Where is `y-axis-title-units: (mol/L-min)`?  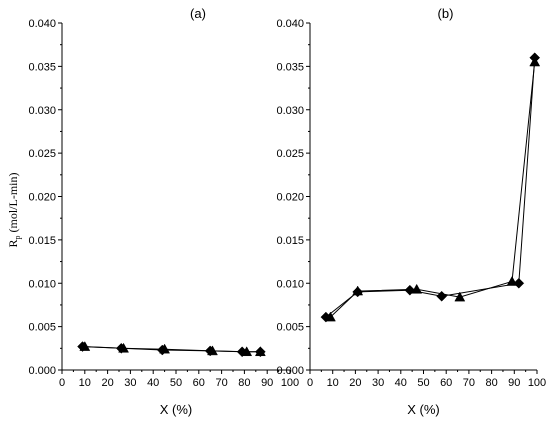
y-axis-title-units: (mol/L-min) is located at coordinates (13, 202).